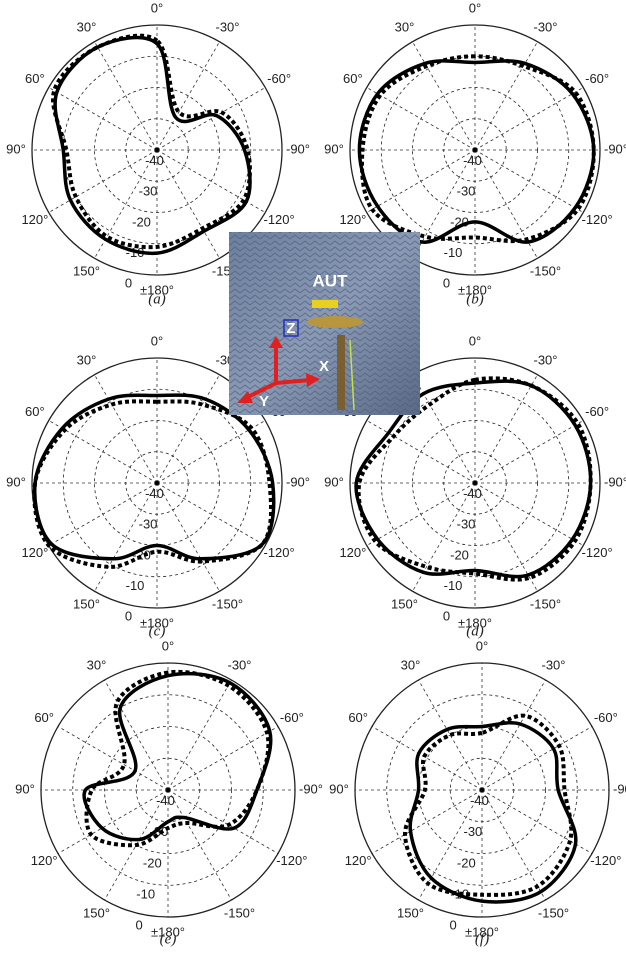 This screenshot has width=626, height=955. What do you see at coordinates (475, 631) in the screenshot?
I see `caption: (d)` at bounding box center [475, 631].